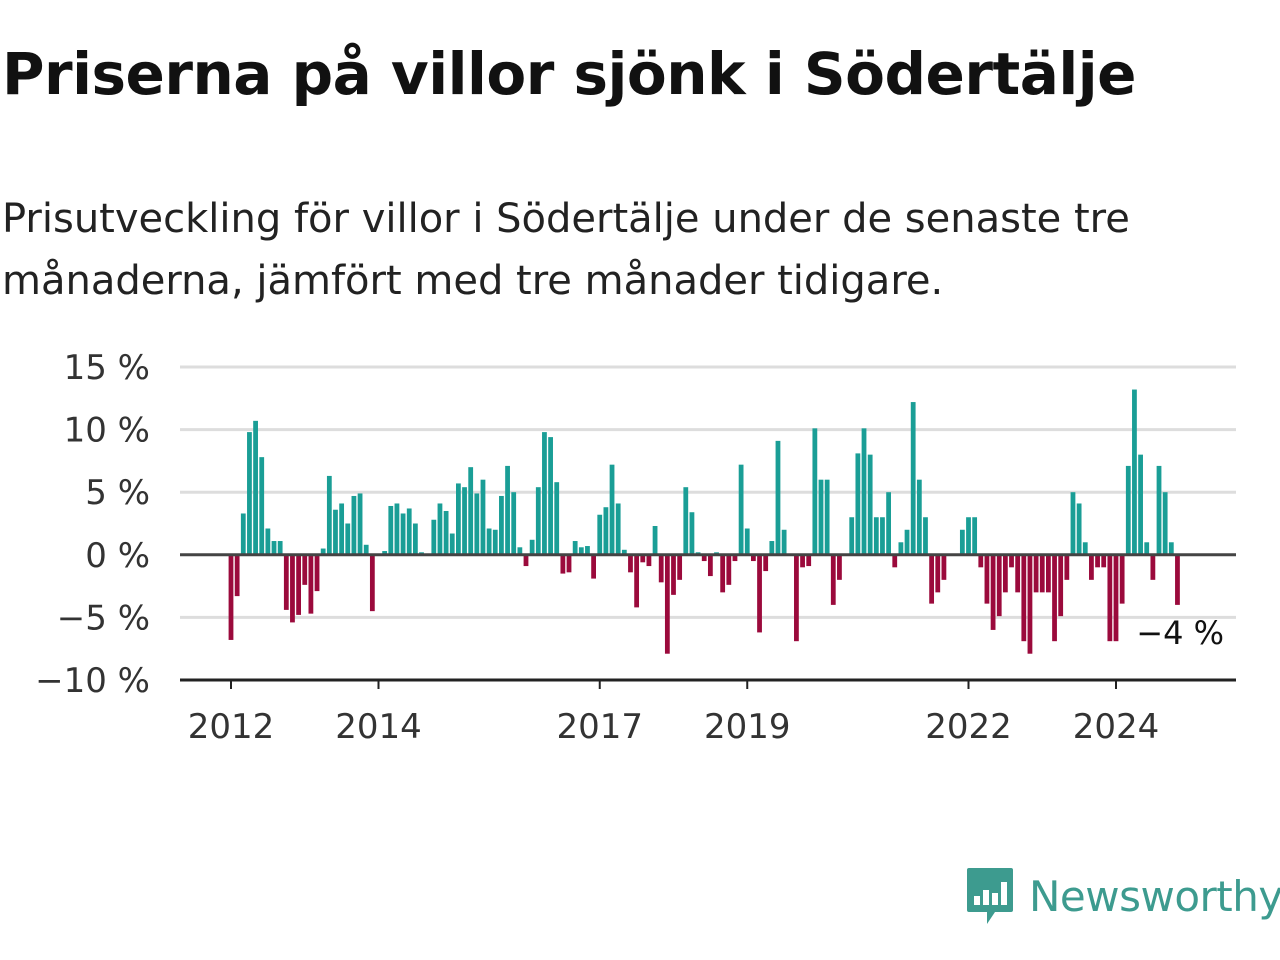 This screenshot has width=1280, height=960. Describe the element at coordinates (92, 681) in the screenshot. I see `y-tick-label: −10 %` at that location.